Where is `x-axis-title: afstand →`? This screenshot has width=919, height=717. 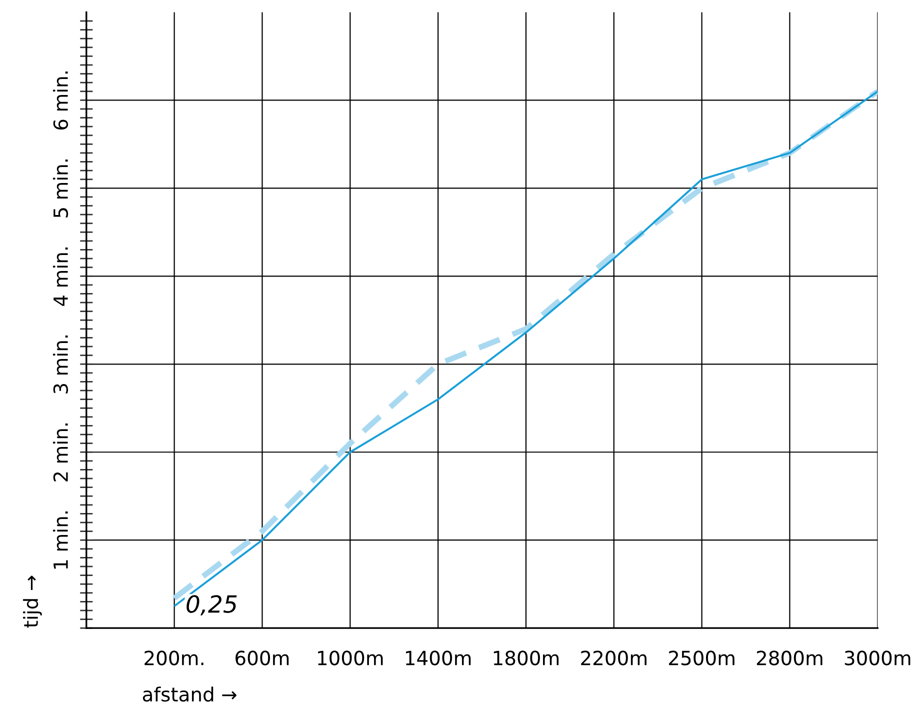 x-axis-title: afstand → is located at coordinates (189, 694).